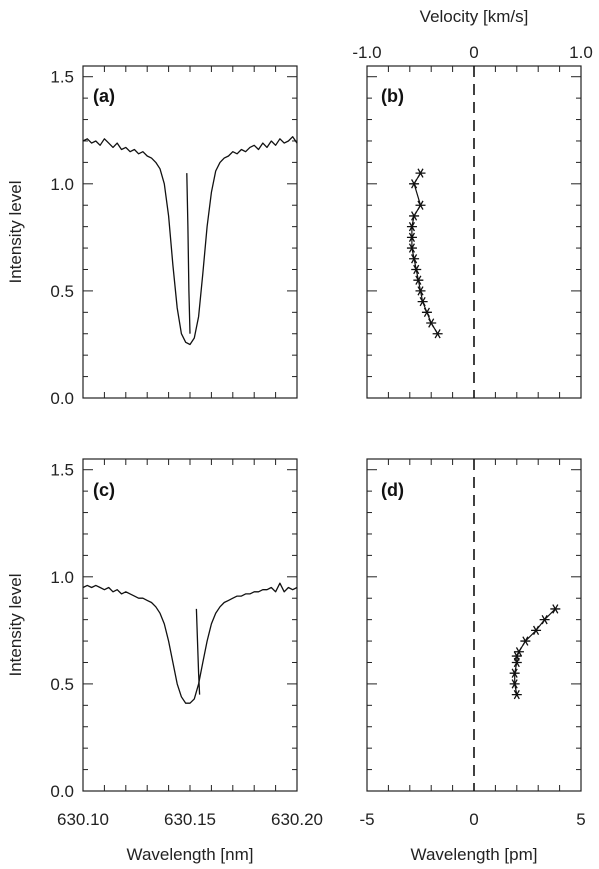 The height and width of the screenshot is (869, 599). Describe the element at coordinates (62, 791) in the screenshot. I see `panel-c-ytick-label: 0.0` at that location.